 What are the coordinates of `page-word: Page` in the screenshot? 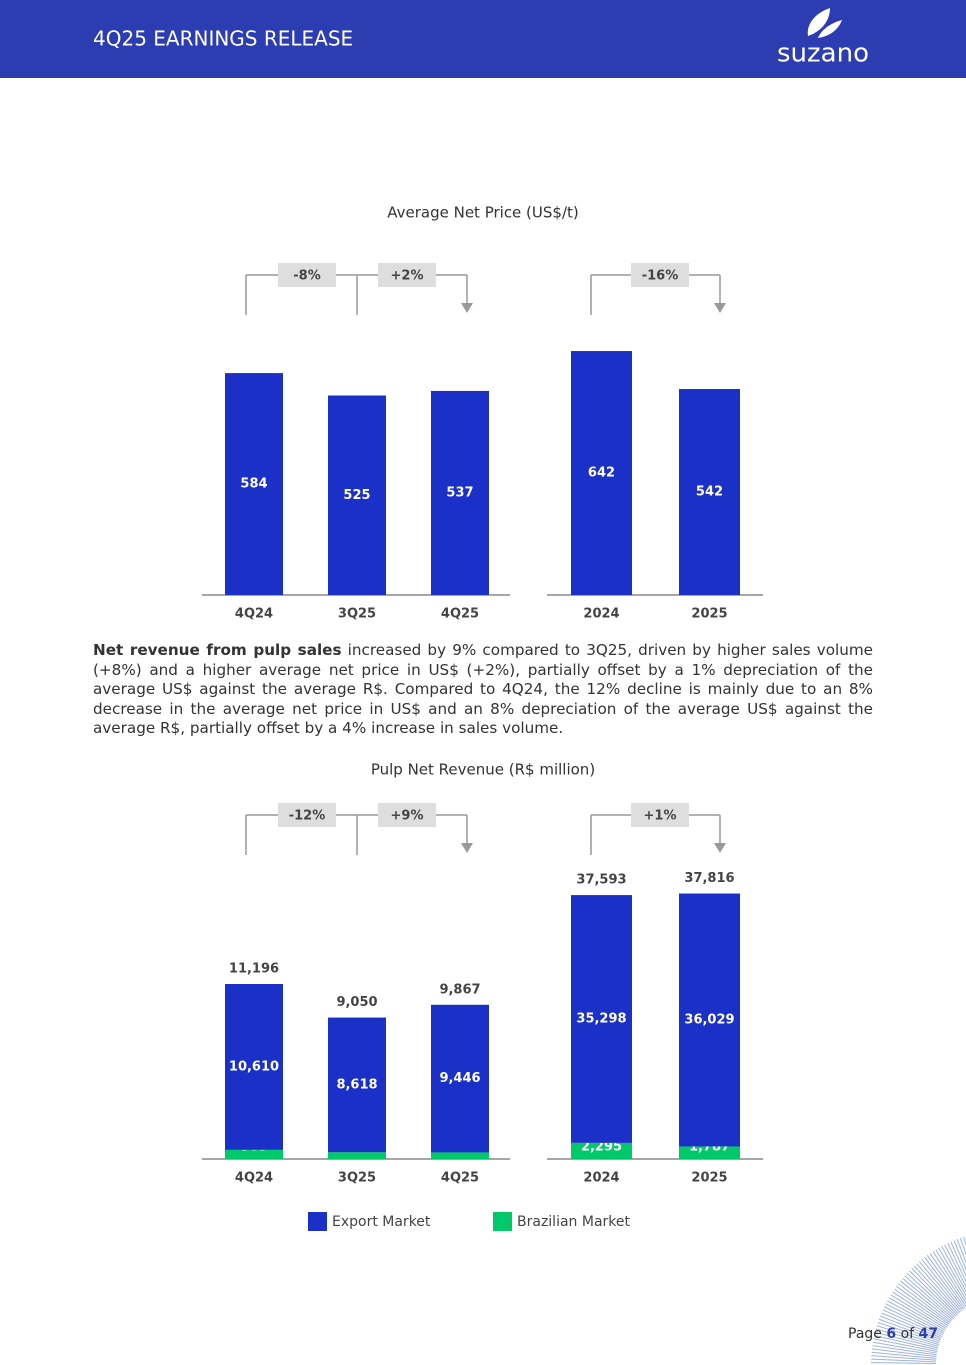 It's located at (865, 1334).